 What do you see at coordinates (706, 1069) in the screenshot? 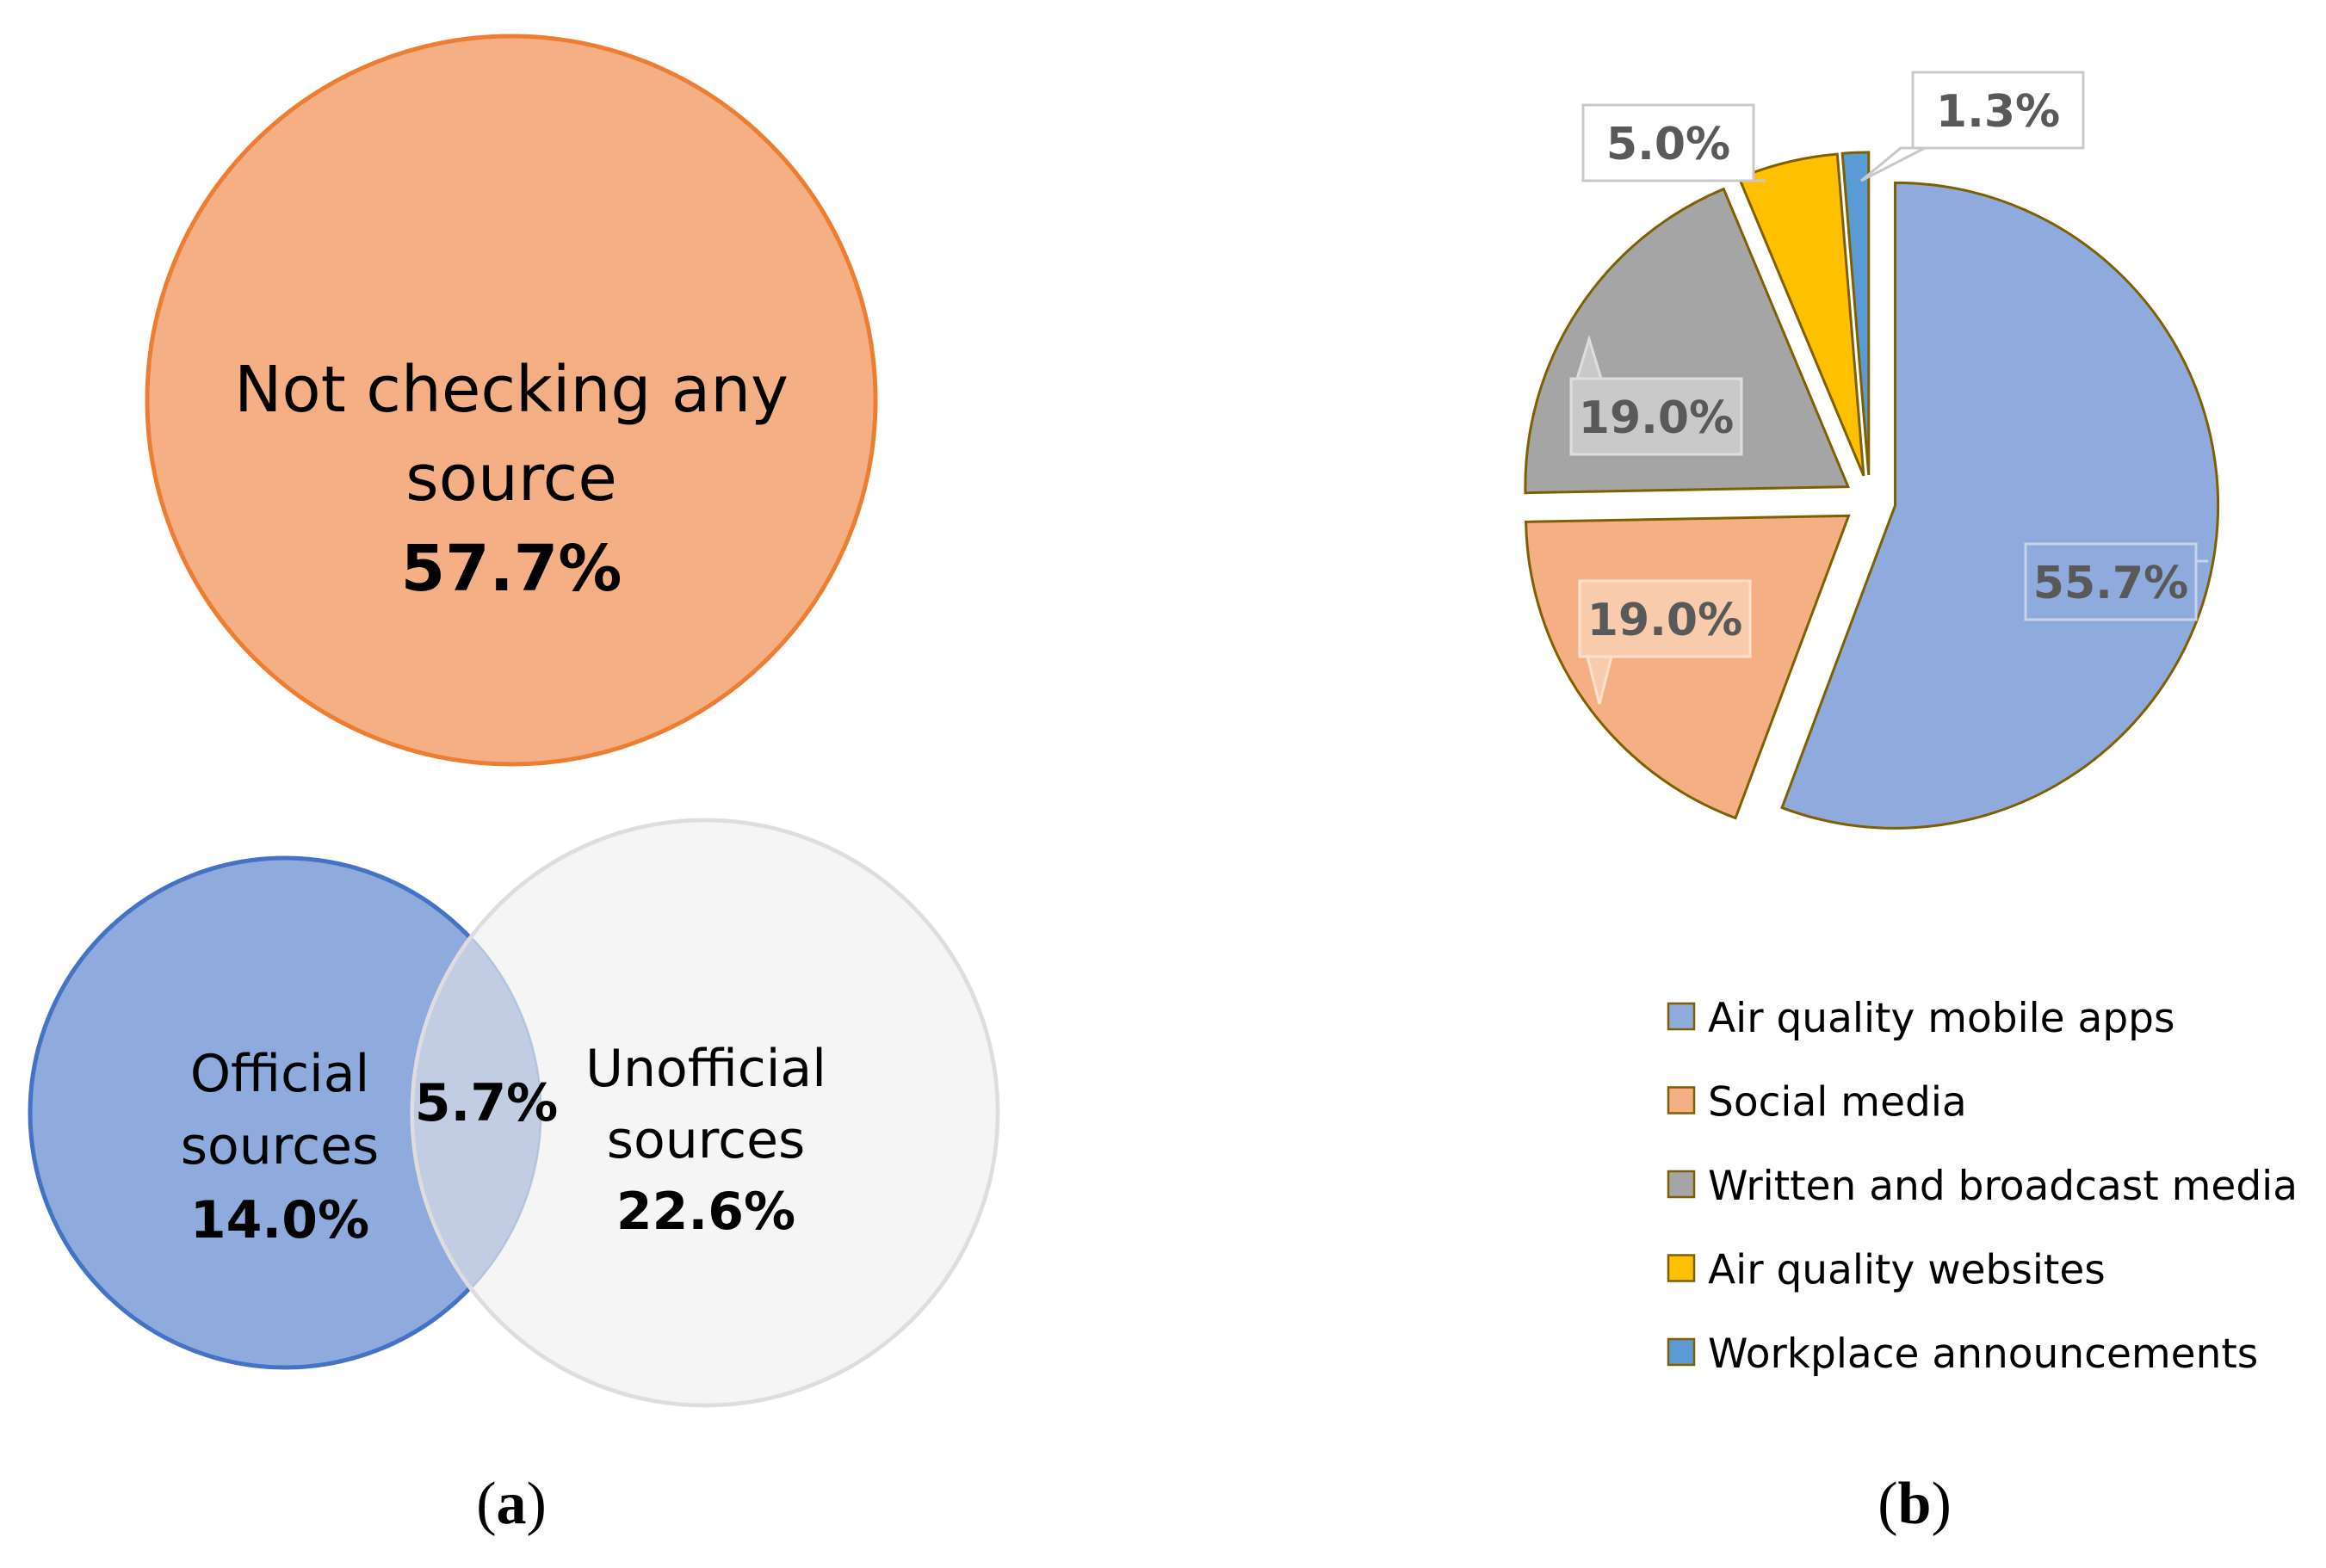
I see `unofficial-label-line1: Unofficial` at bounding box center [706, 1069].